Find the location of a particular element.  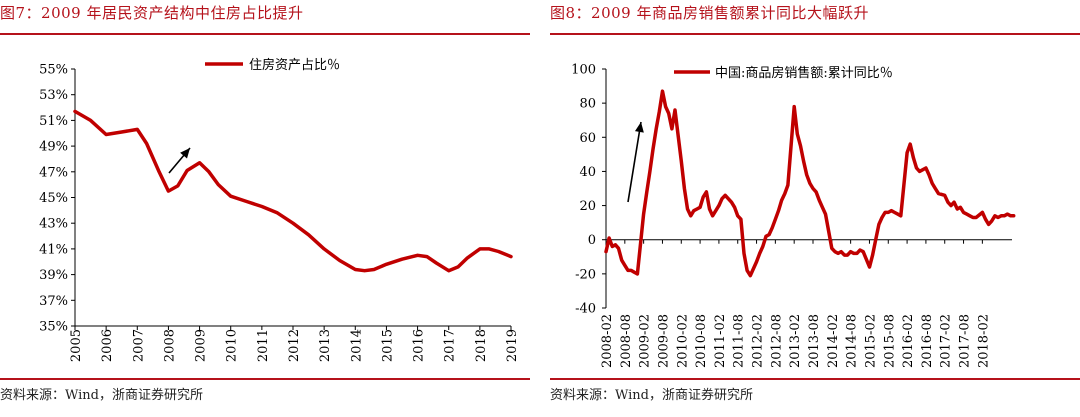

y-tick-label: 100 is located at coordinates (583, 70).